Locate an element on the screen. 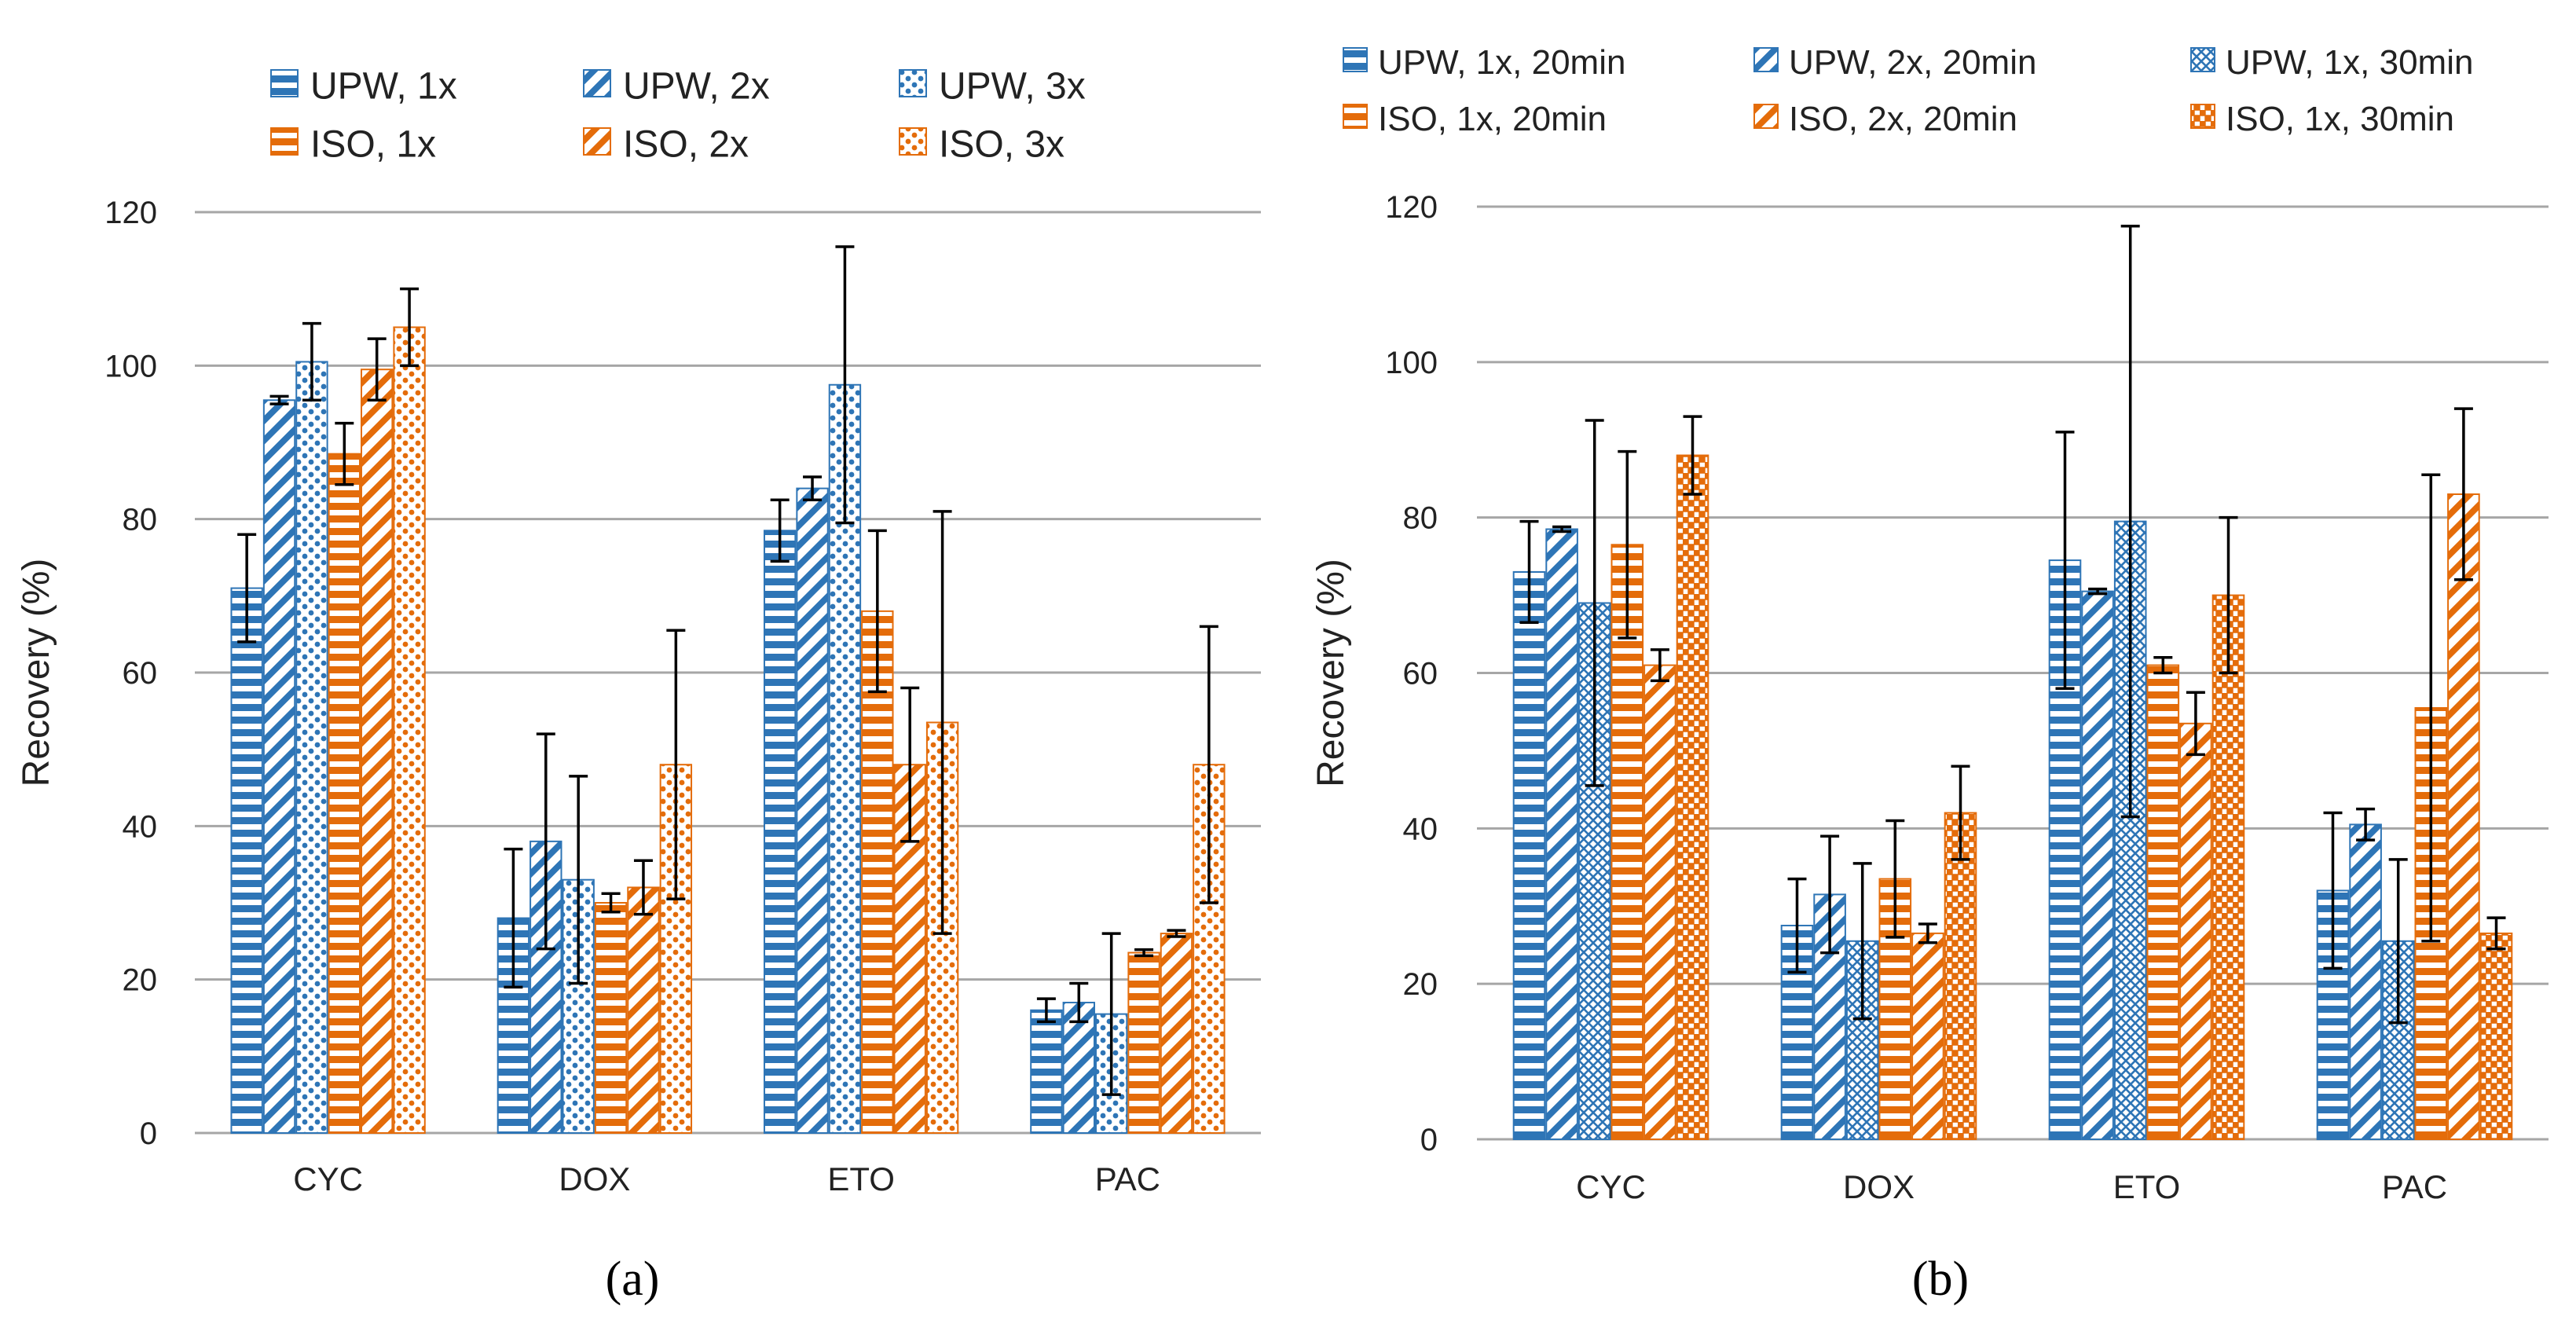  legend-label: UPW, 1x is located at coordinates (383, 86).